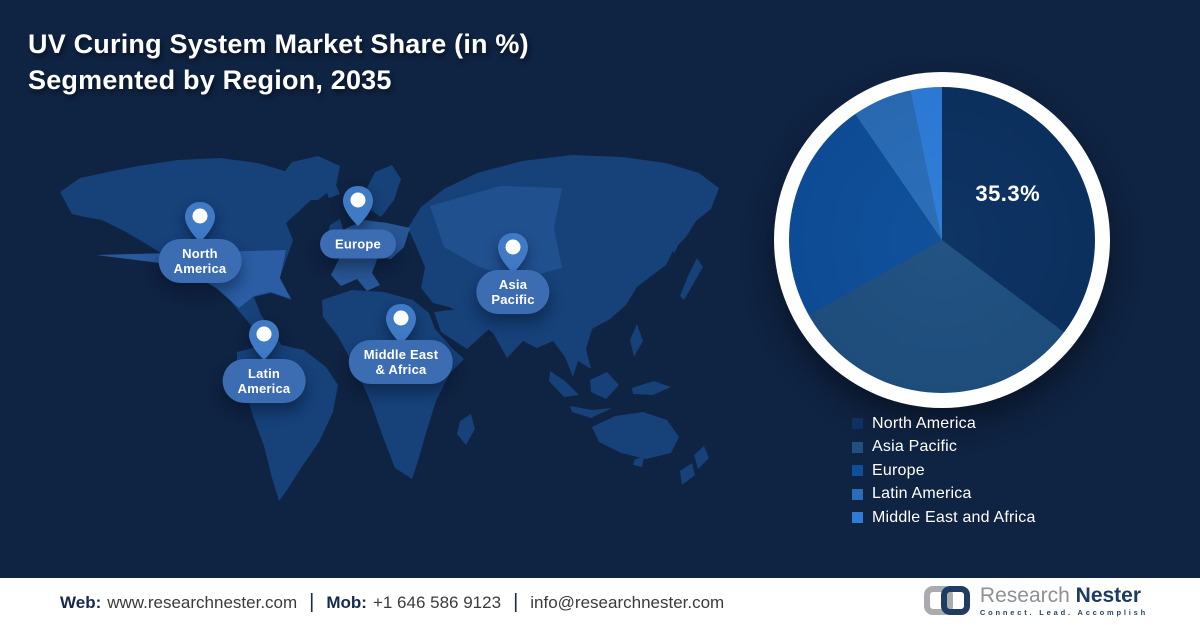  What do you see at coordinates (922, 494) in the screenshot?
I see `legend-label: Latin America` at bounding box center [922, 494].